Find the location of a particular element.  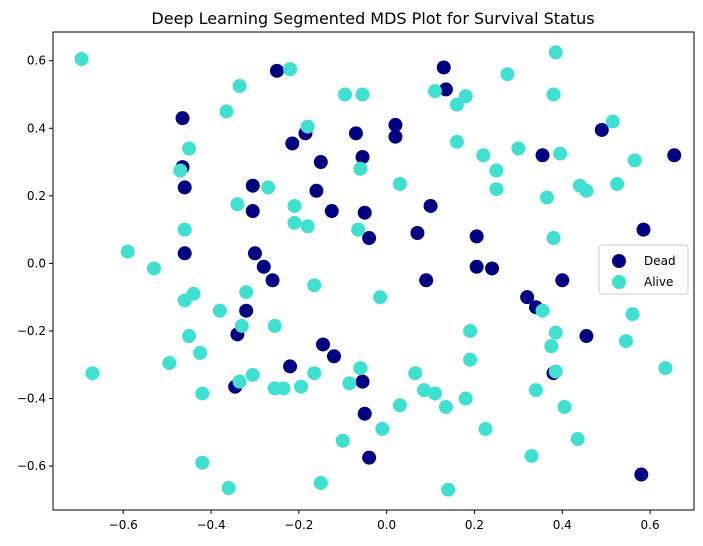

y-tick-label: −0.4 is located at coordinates (31, 399).